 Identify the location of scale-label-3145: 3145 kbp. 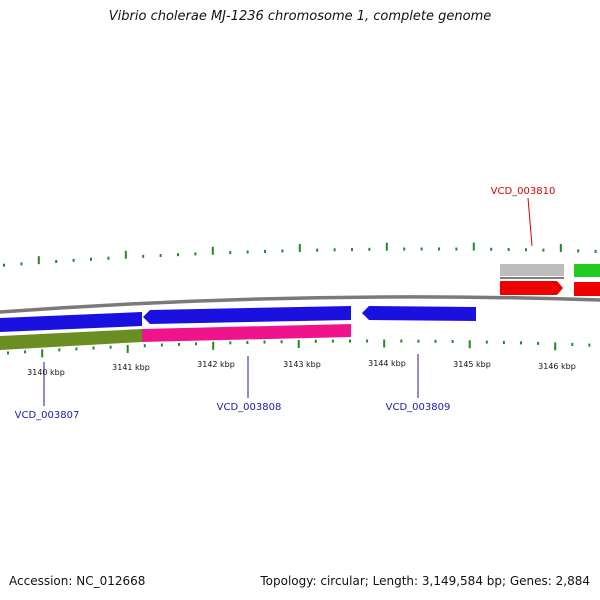
(472, 364).